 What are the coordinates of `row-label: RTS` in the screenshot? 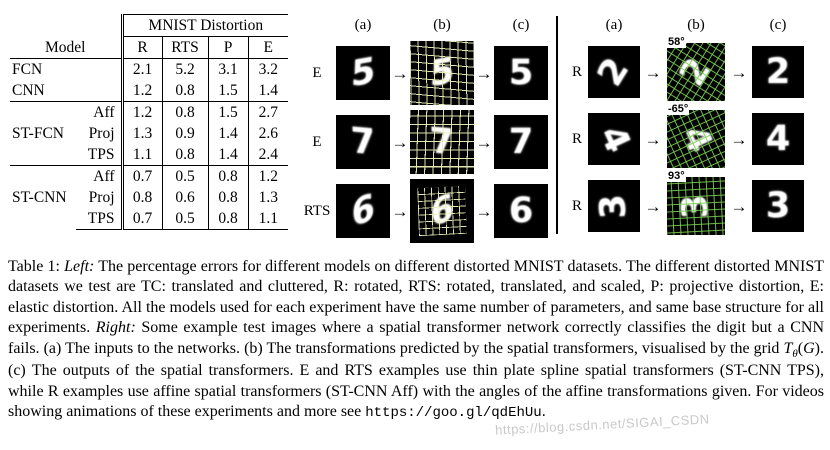 It's located at (317, 210).